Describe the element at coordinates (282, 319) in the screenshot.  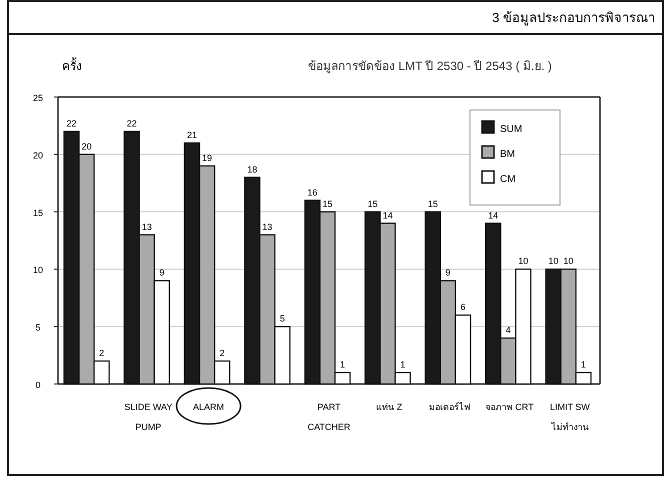
I see `data-label: 5` at that location.